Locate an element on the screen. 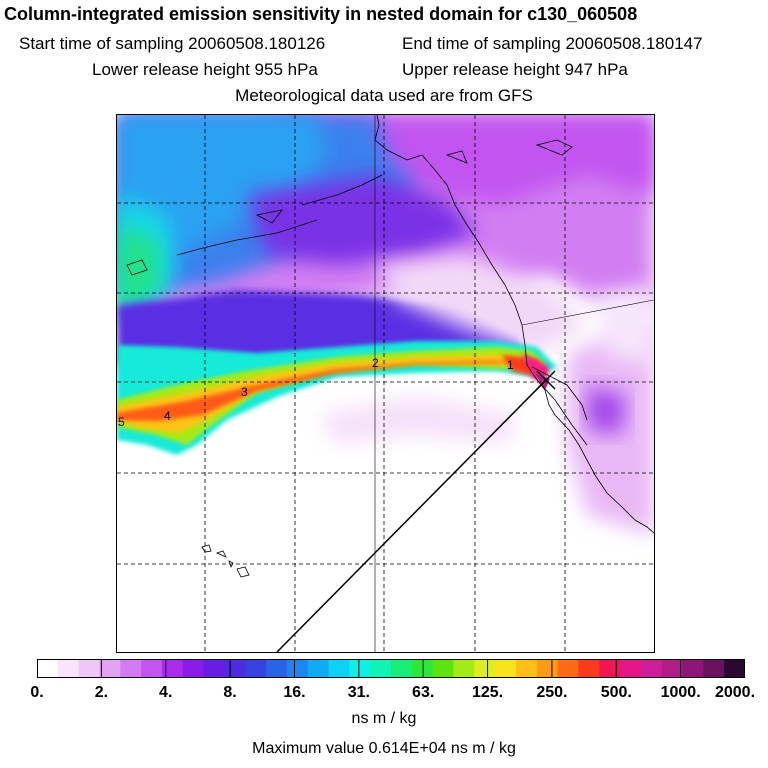 The width and height of the screenshot is (768, 768). colorbar-tick-label: 2000. is located at coordinates (735, 692).